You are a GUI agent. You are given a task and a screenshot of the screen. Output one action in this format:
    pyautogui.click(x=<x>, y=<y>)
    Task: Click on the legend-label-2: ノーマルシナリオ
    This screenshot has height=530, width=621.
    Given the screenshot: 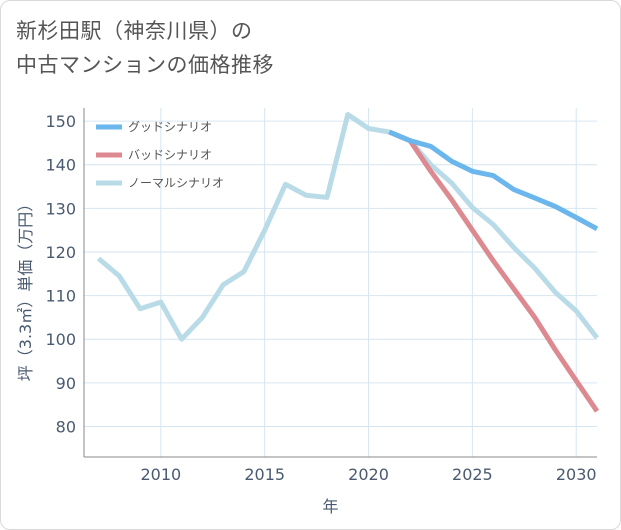 What is the action you would take?
    pyautogui.click(x=176, y=183)
    